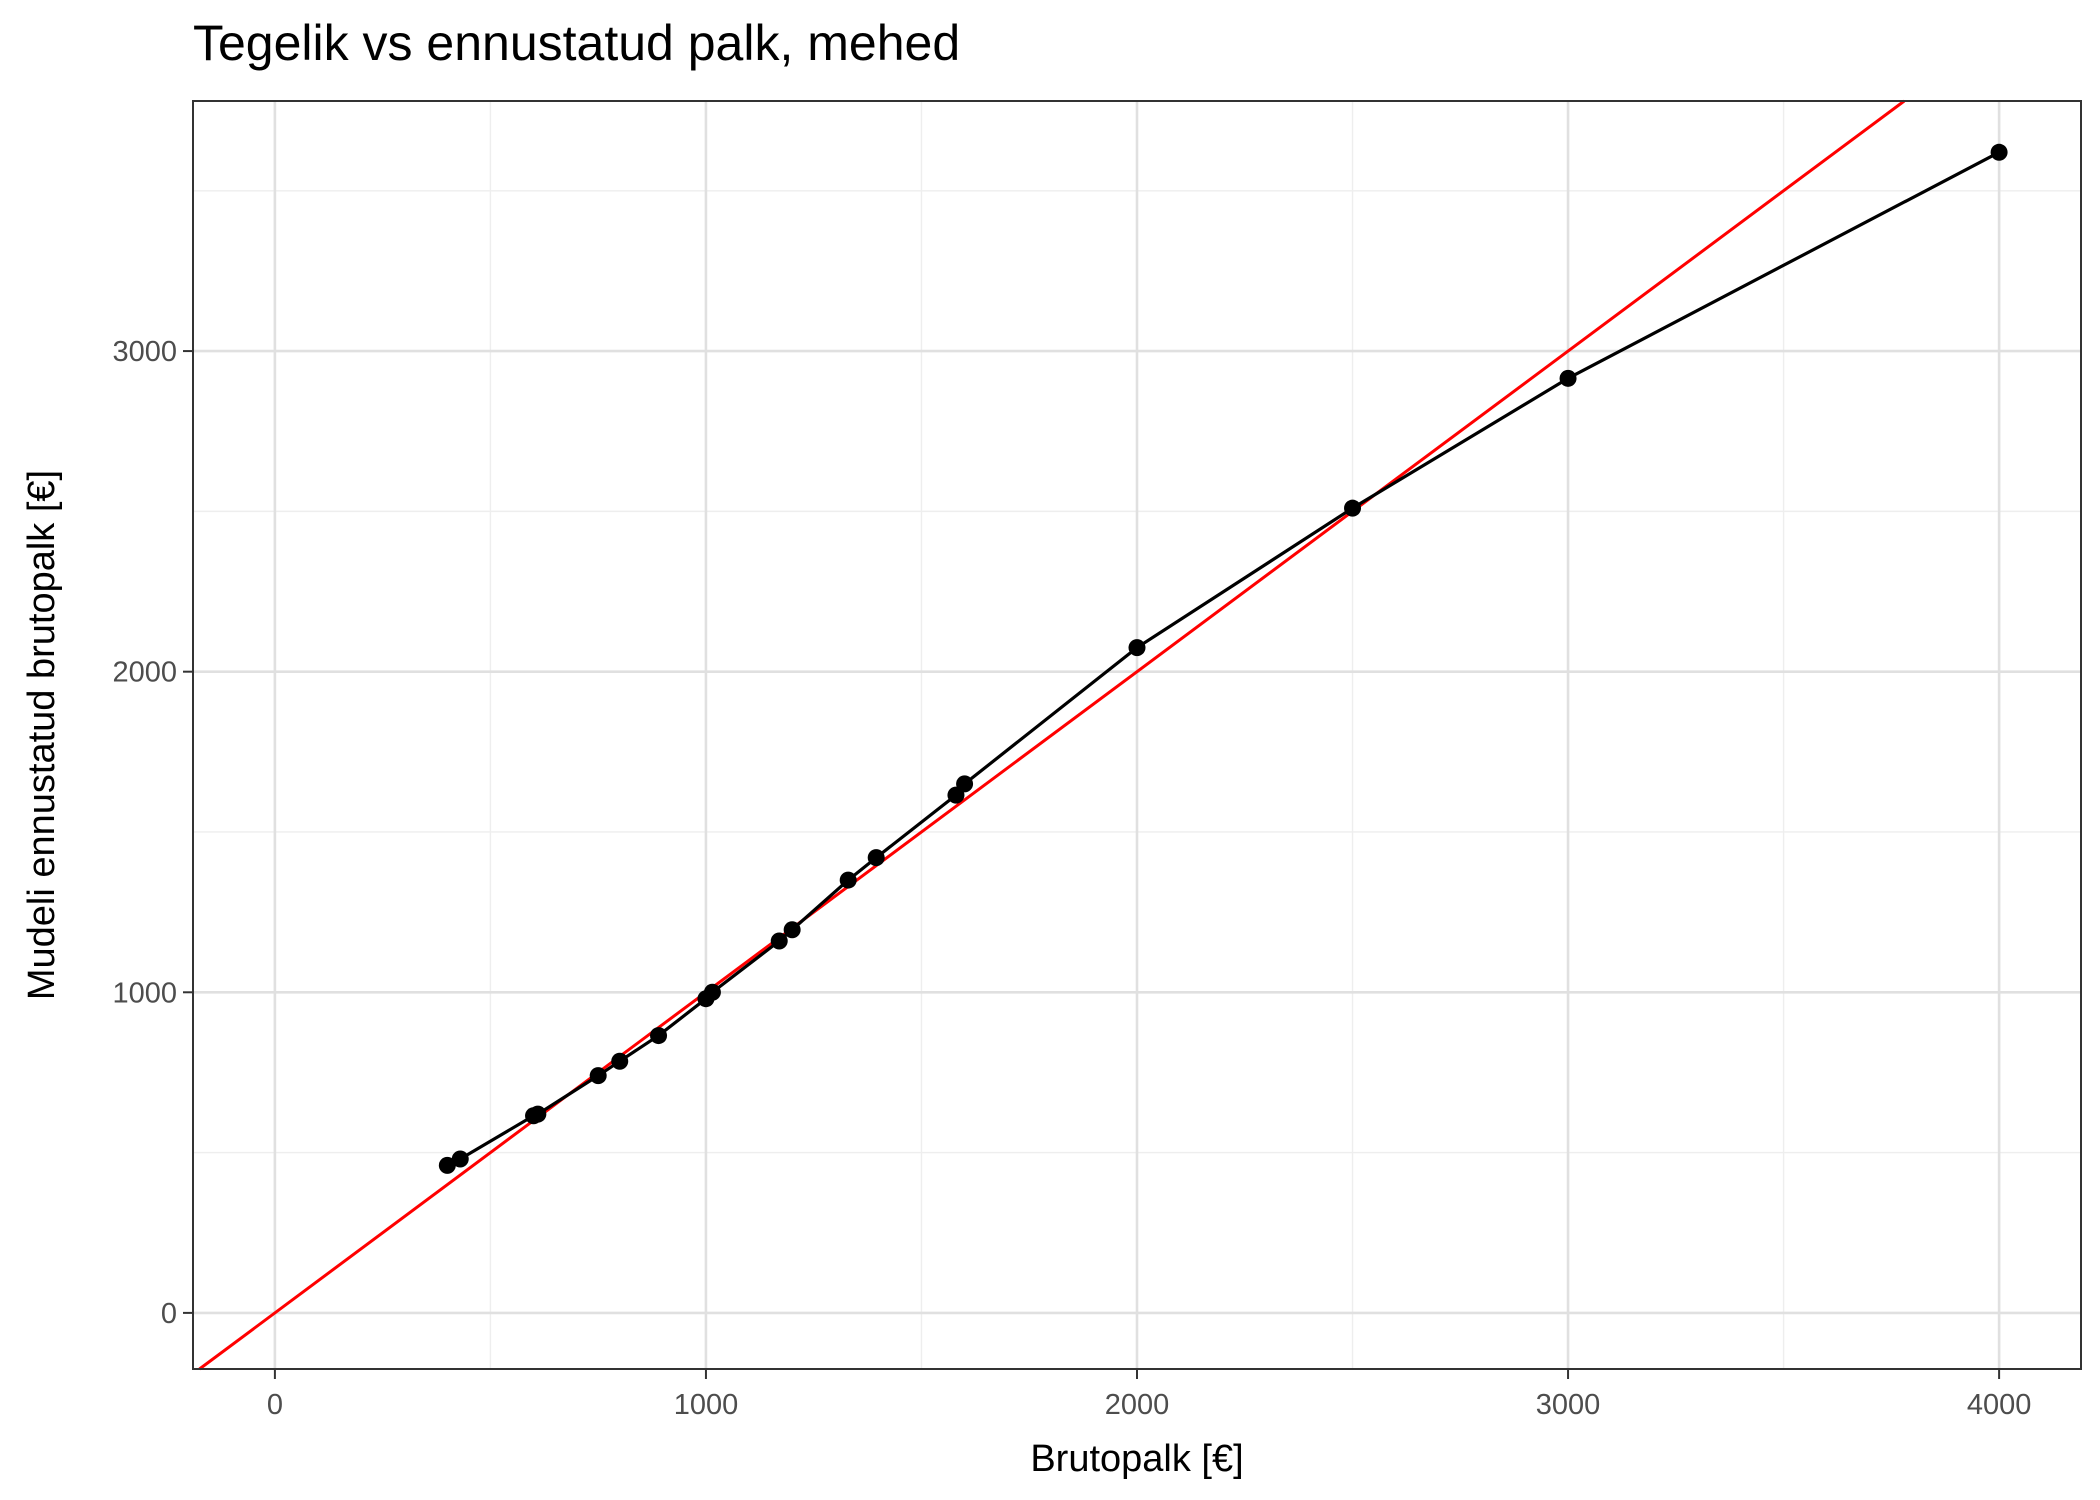  I want to click on y-tick-label: 0, so click(169, 1314).